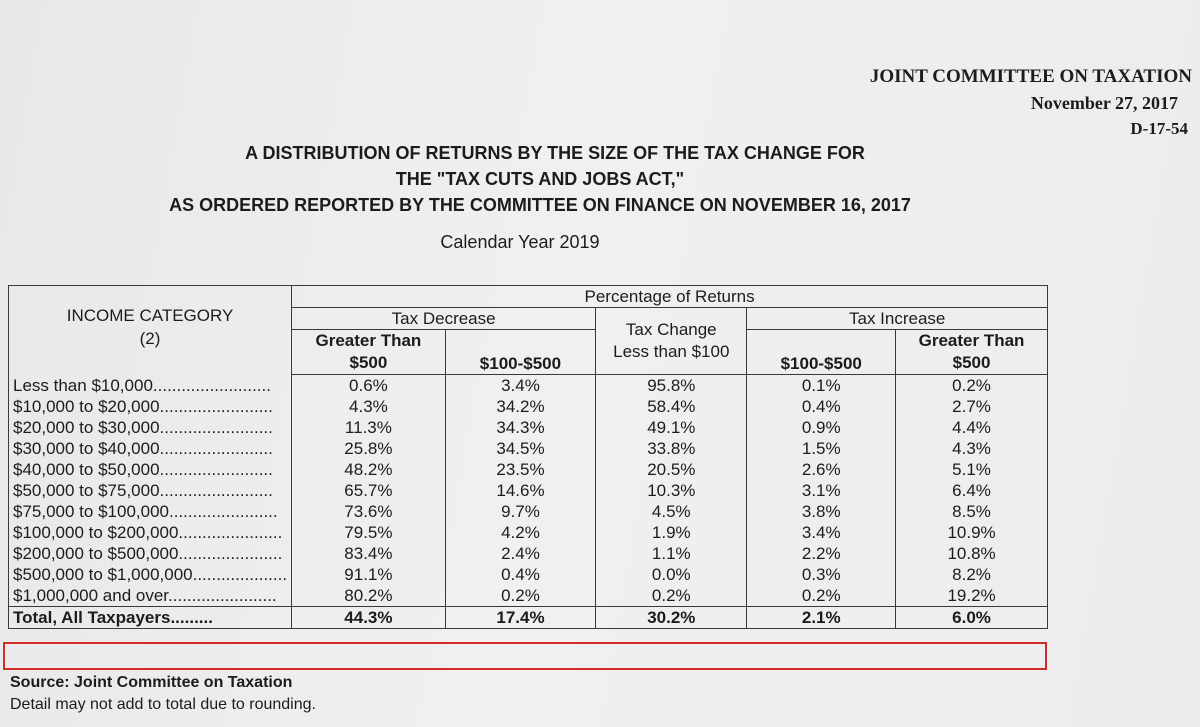 The height and width of the screenshot is (727, 1200). I want to click on percent-cell: 2.4%, so click(520, 553).